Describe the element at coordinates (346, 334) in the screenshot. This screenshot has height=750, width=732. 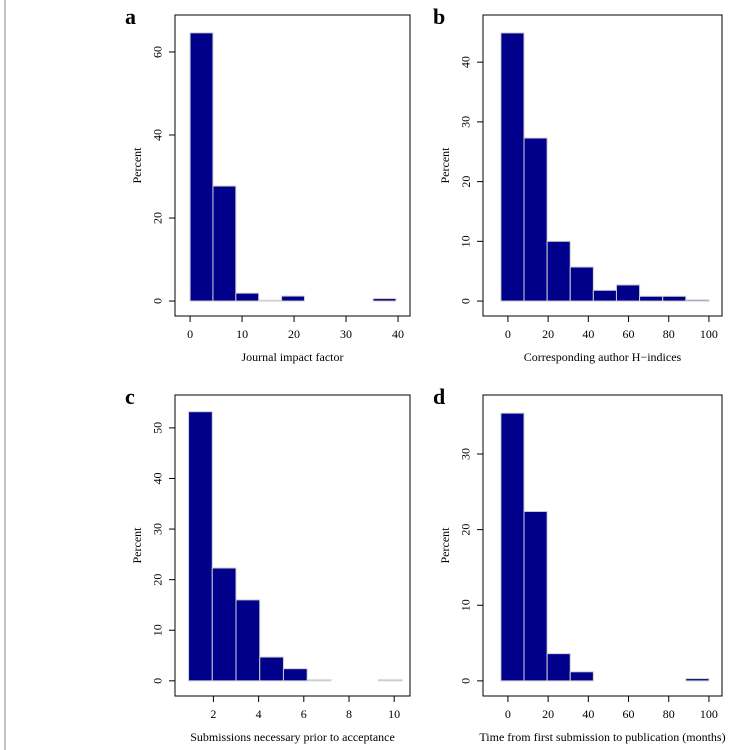
I see `x-tick-label: 30` at that location.